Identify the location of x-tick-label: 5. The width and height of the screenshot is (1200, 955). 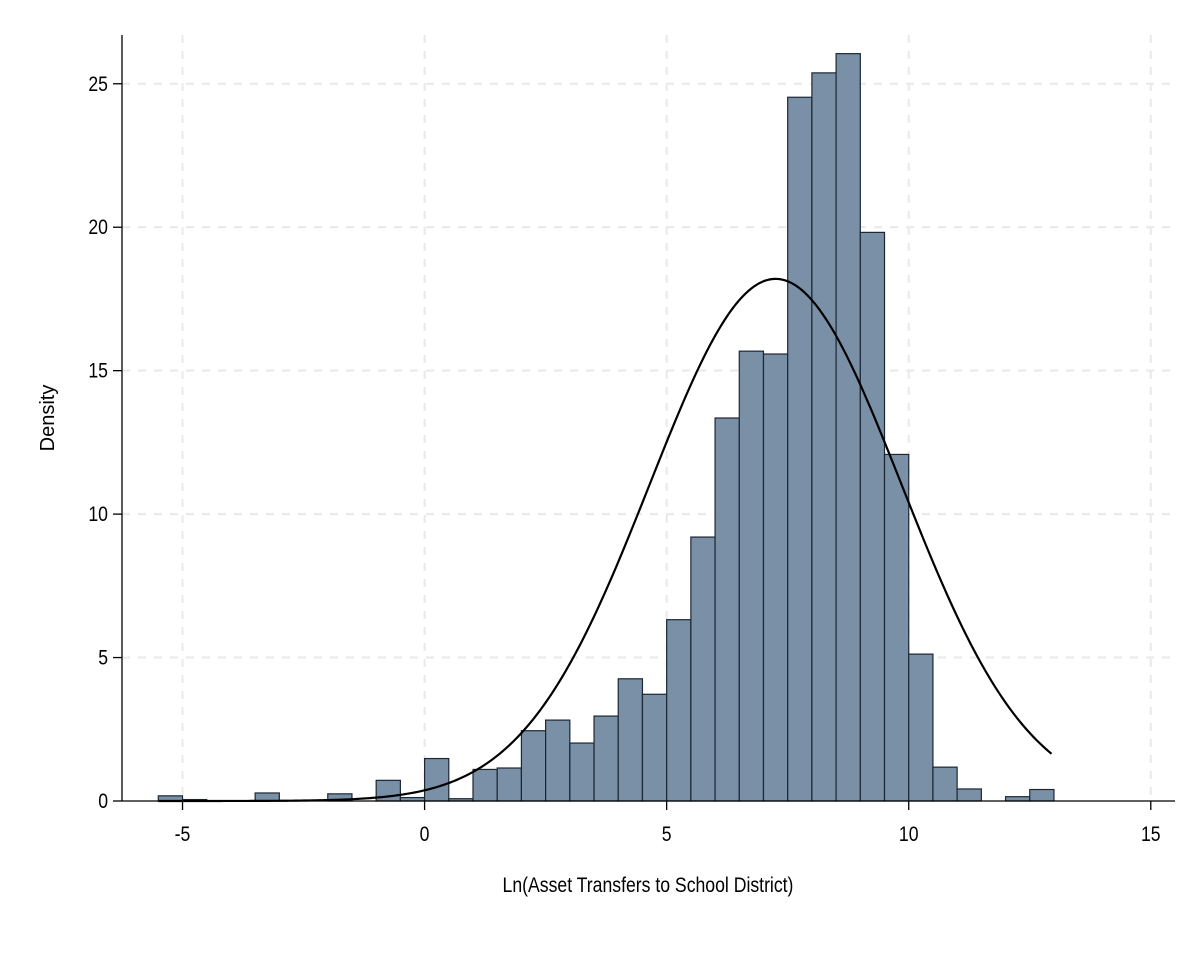
(667, 835).